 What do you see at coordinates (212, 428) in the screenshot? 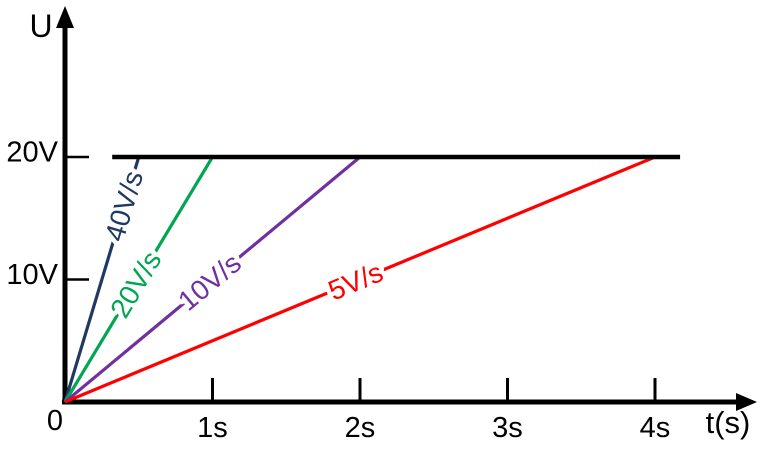
I see `x-tick-label: 1s` at bounding box center [212, 428].